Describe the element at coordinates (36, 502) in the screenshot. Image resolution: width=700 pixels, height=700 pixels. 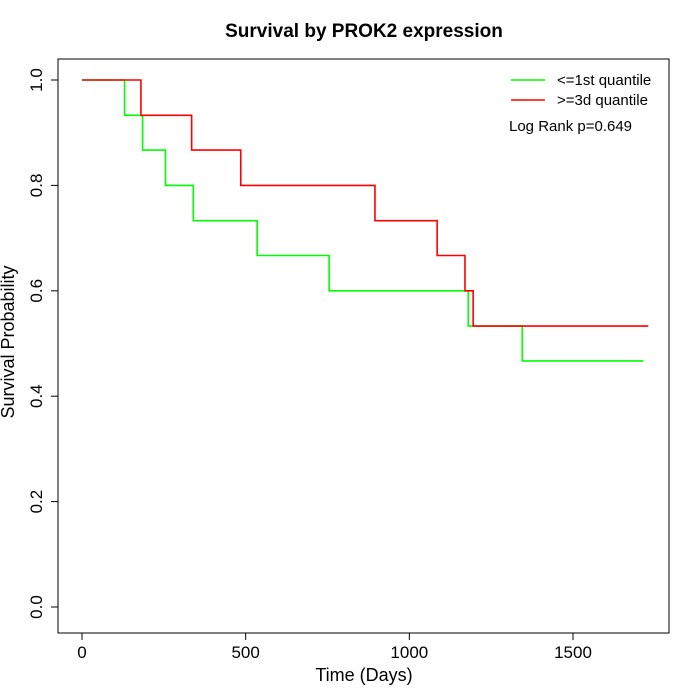
I see `y-tick-label: 0.2` at that location.